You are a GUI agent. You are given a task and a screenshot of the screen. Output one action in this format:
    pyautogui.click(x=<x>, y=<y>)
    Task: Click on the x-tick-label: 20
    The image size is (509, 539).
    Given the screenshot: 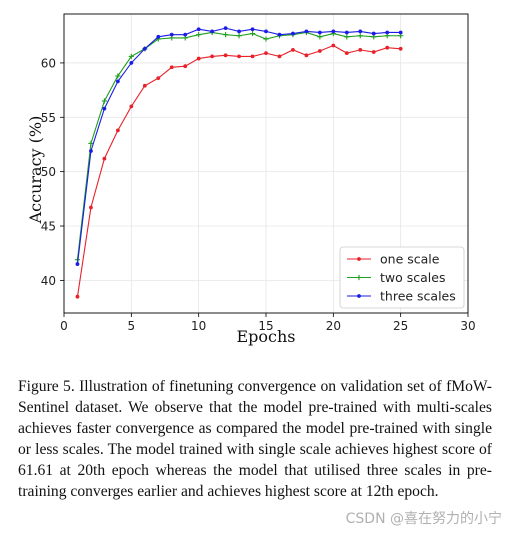 What is the action you would take?
    pyautogui.click(x=333, y=326)
    